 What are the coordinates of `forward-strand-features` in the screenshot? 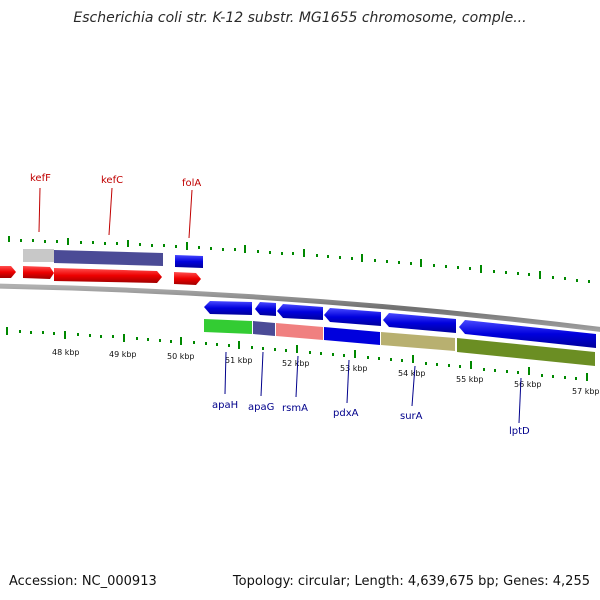 It's located at (101, 267).